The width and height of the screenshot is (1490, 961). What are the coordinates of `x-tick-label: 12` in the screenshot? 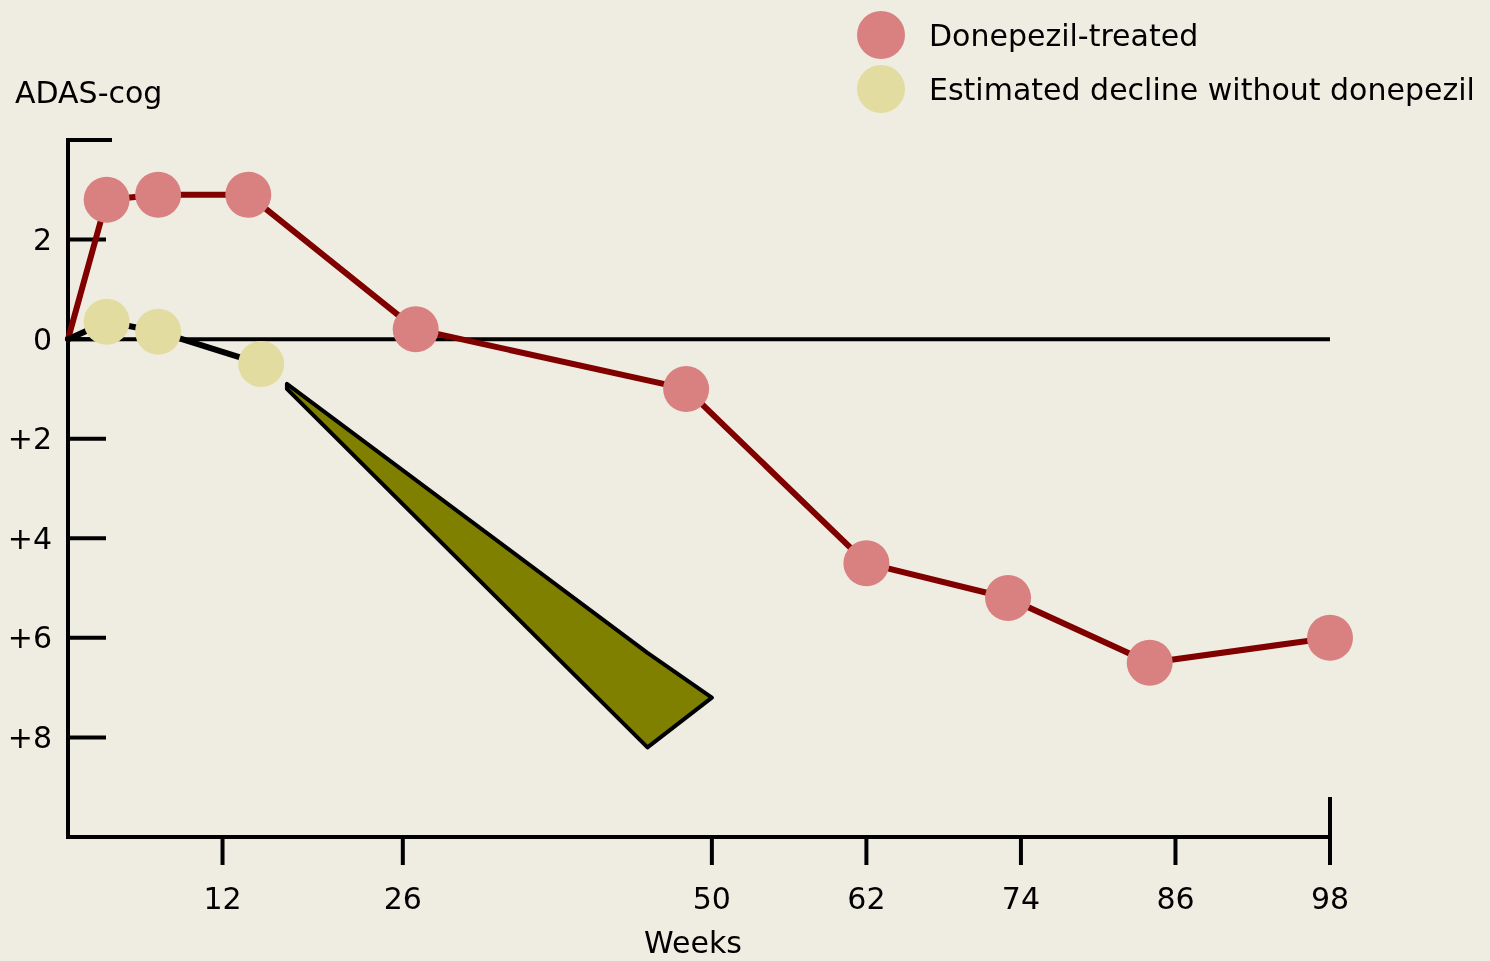 It's located at (222, 898).